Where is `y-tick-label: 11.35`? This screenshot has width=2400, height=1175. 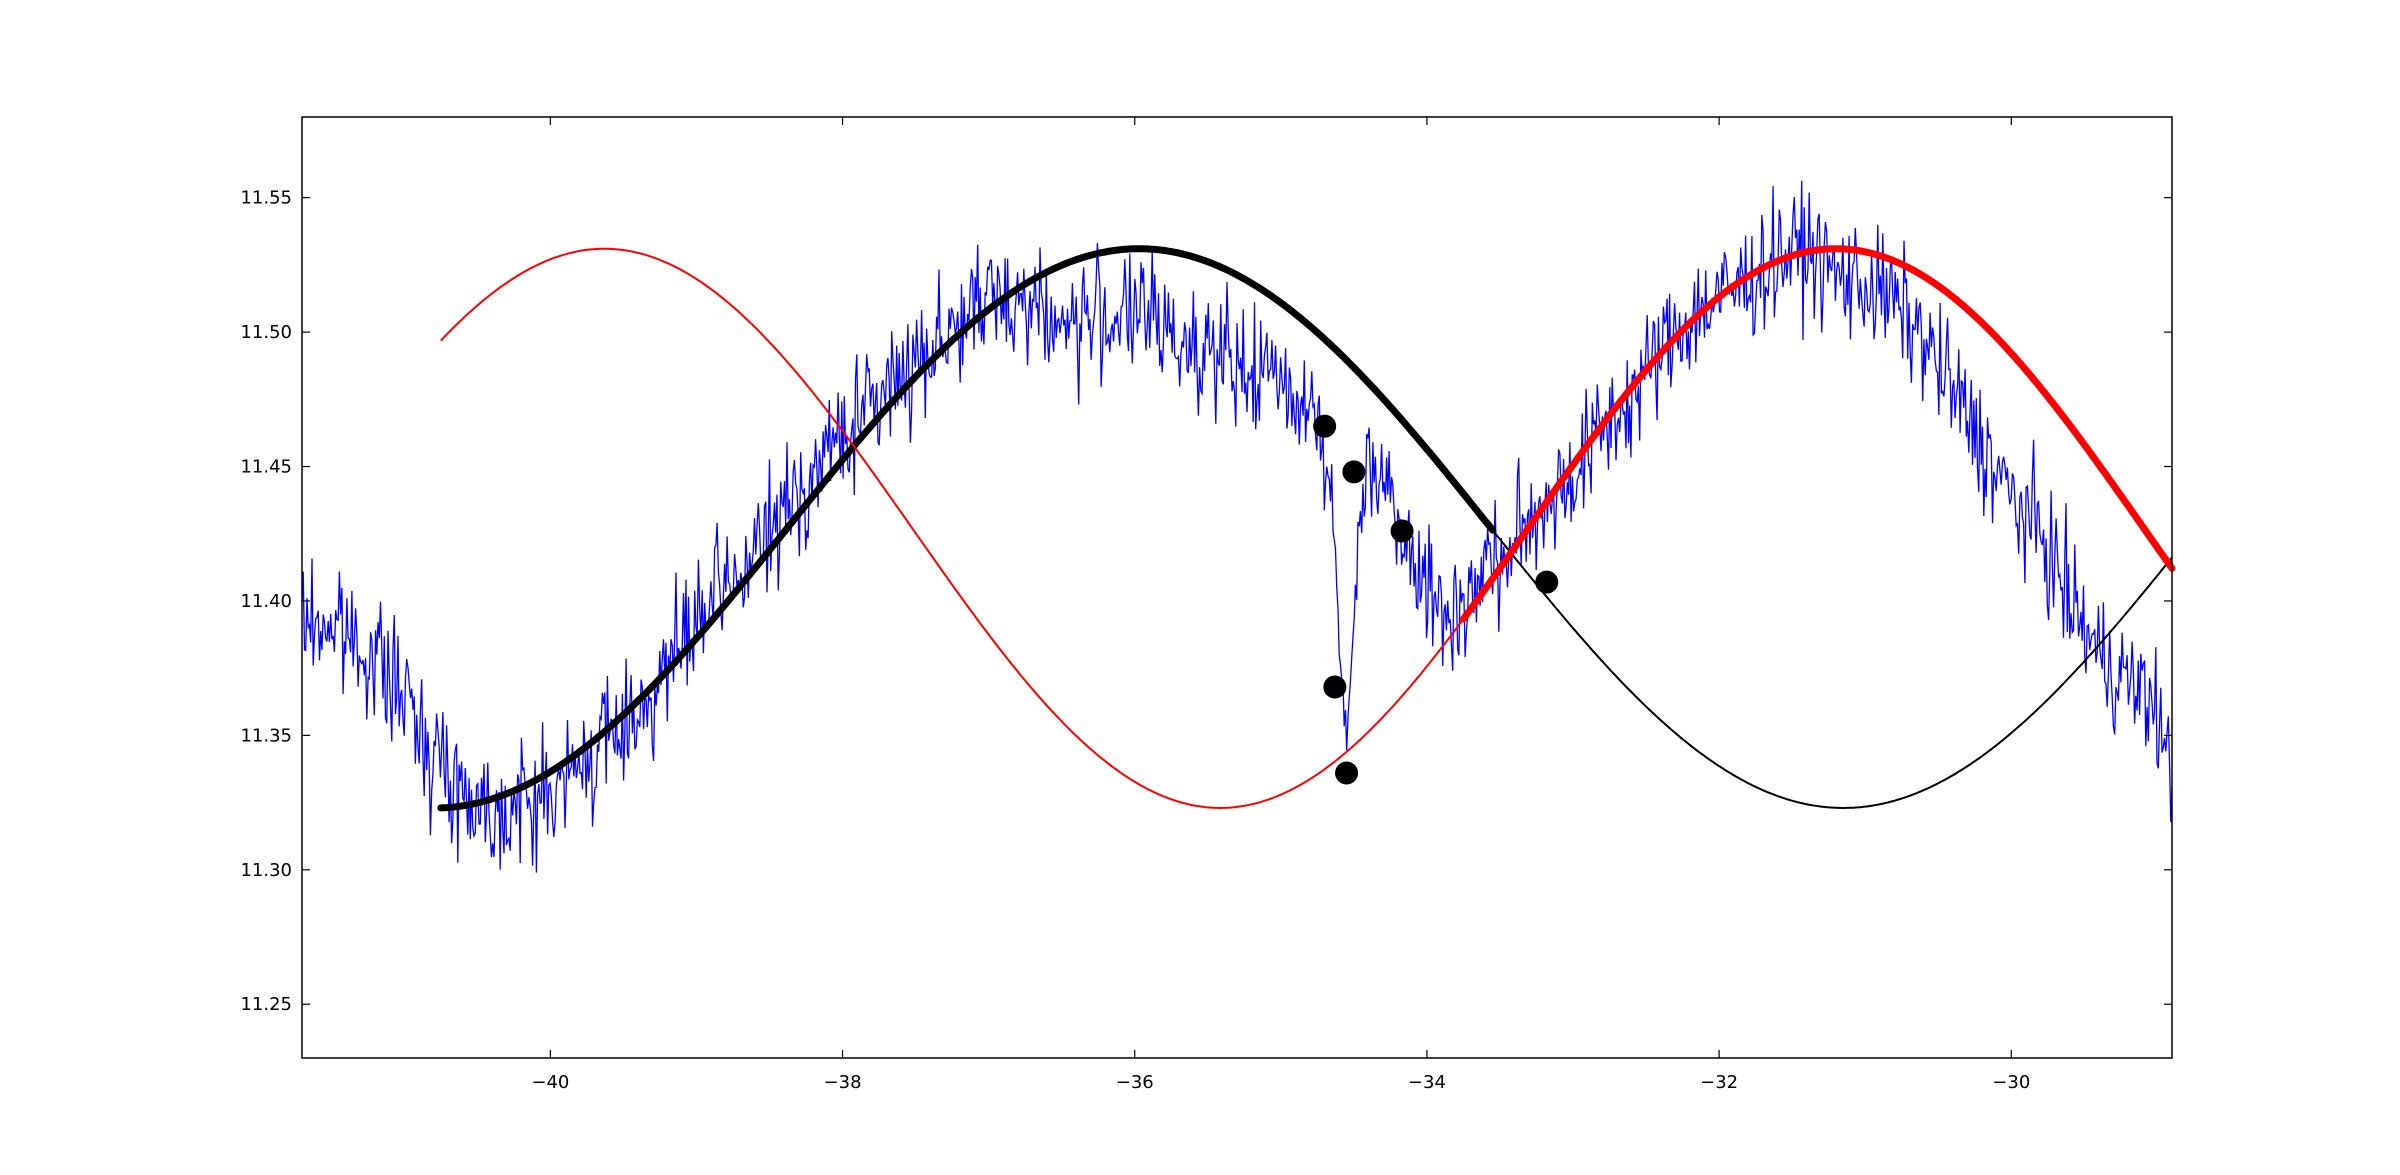 y-tick-label: 11.35 is located at coordinates (266, 735).